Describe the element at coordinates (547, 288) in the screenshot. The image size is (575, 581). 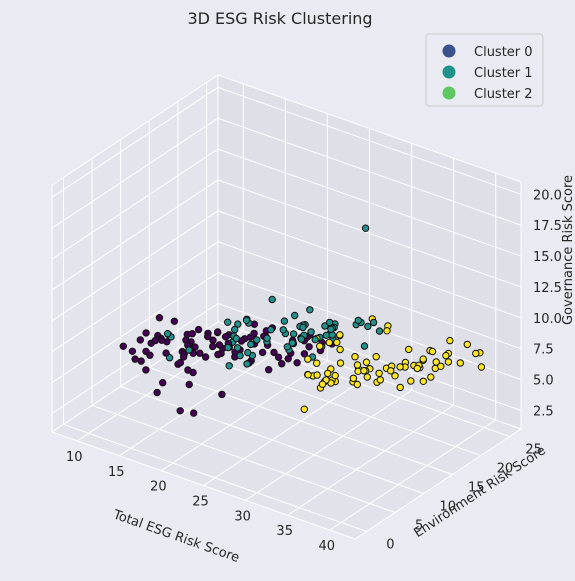
I see `z-tick-label: 12.5` at that location.